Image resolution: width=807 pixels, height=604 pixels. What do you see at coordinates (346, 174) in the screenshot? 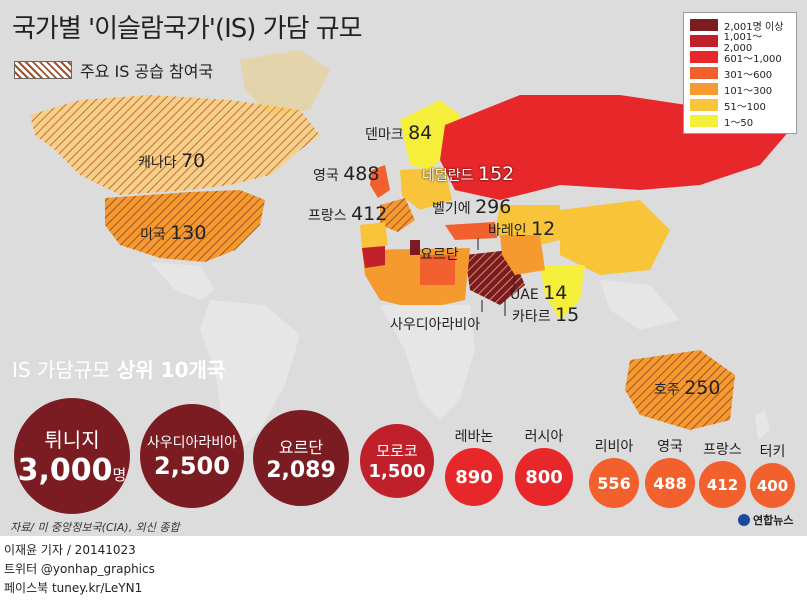
I see `label-uk: 영국 488` at bounding box center [346, 174].